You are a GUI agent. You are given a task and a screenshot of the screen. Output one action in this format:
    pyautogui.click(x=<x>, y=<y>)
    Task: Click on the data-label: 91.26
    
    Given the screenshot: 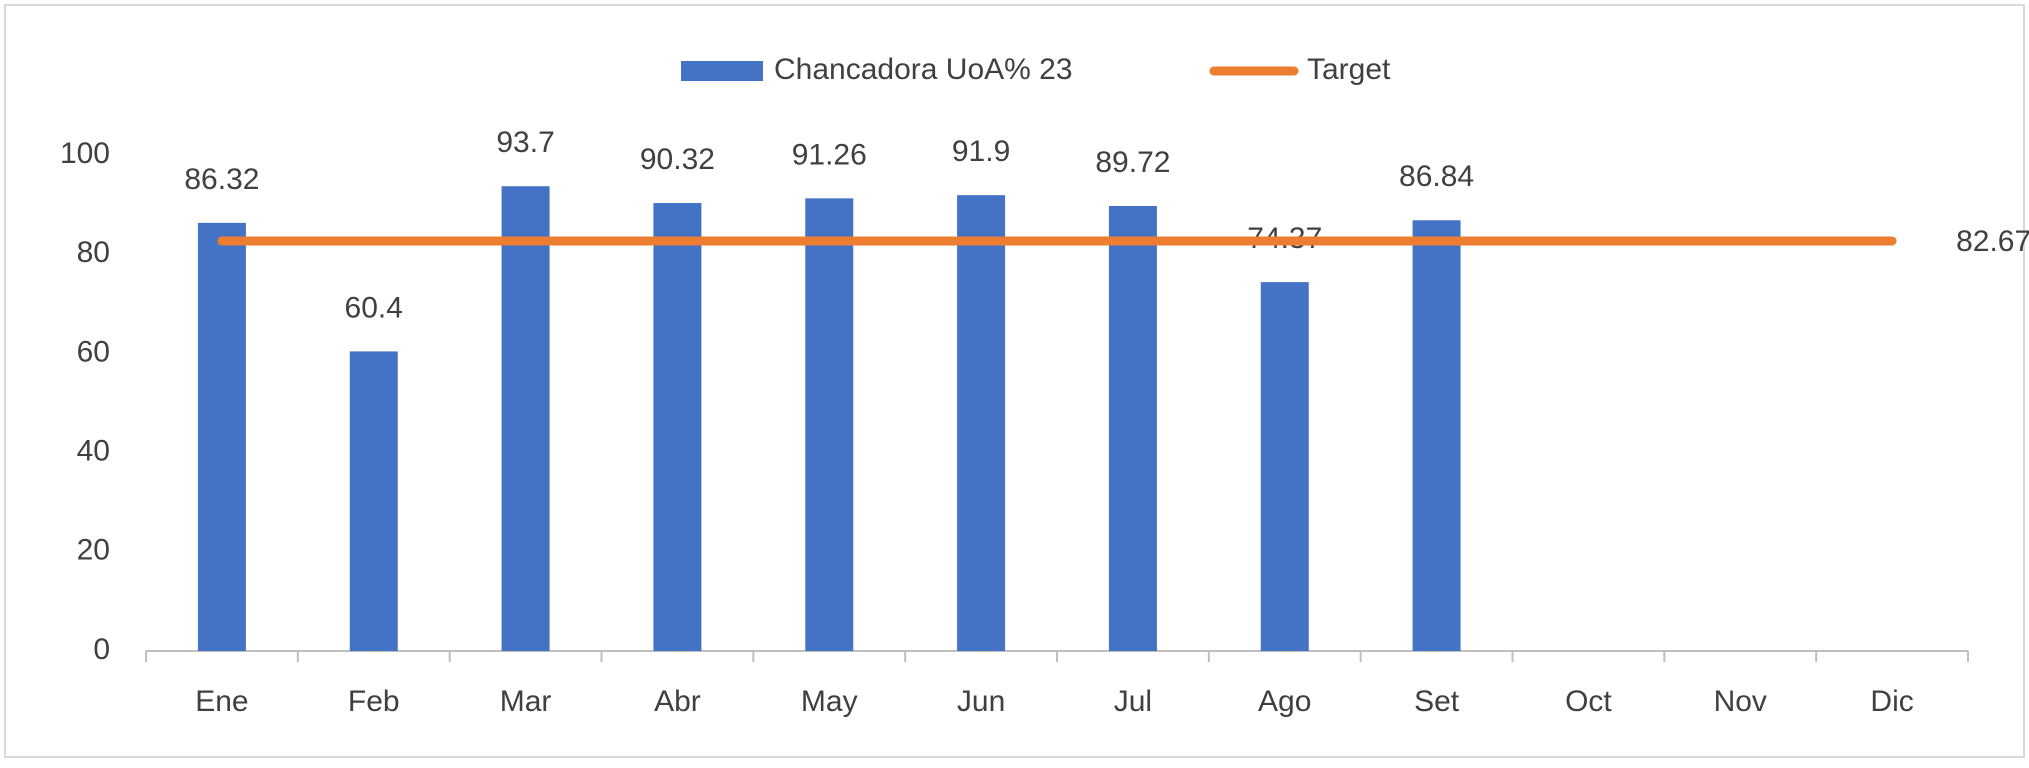 What is the action you would take?
    pyautogui.click(x=829, y=154)
    